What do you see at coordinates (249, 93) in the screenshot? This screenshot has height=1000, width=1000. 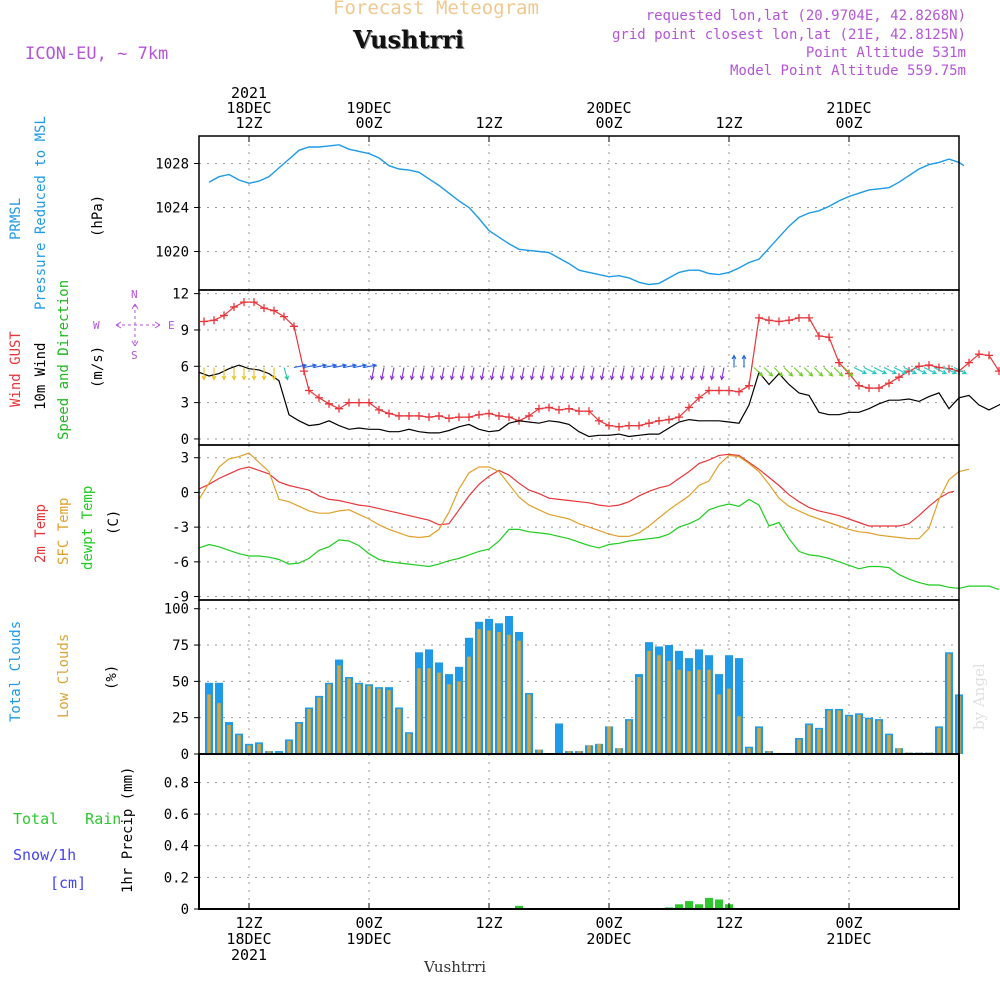 I see `top-time-label: 2021` at bounding box center [249, 93].